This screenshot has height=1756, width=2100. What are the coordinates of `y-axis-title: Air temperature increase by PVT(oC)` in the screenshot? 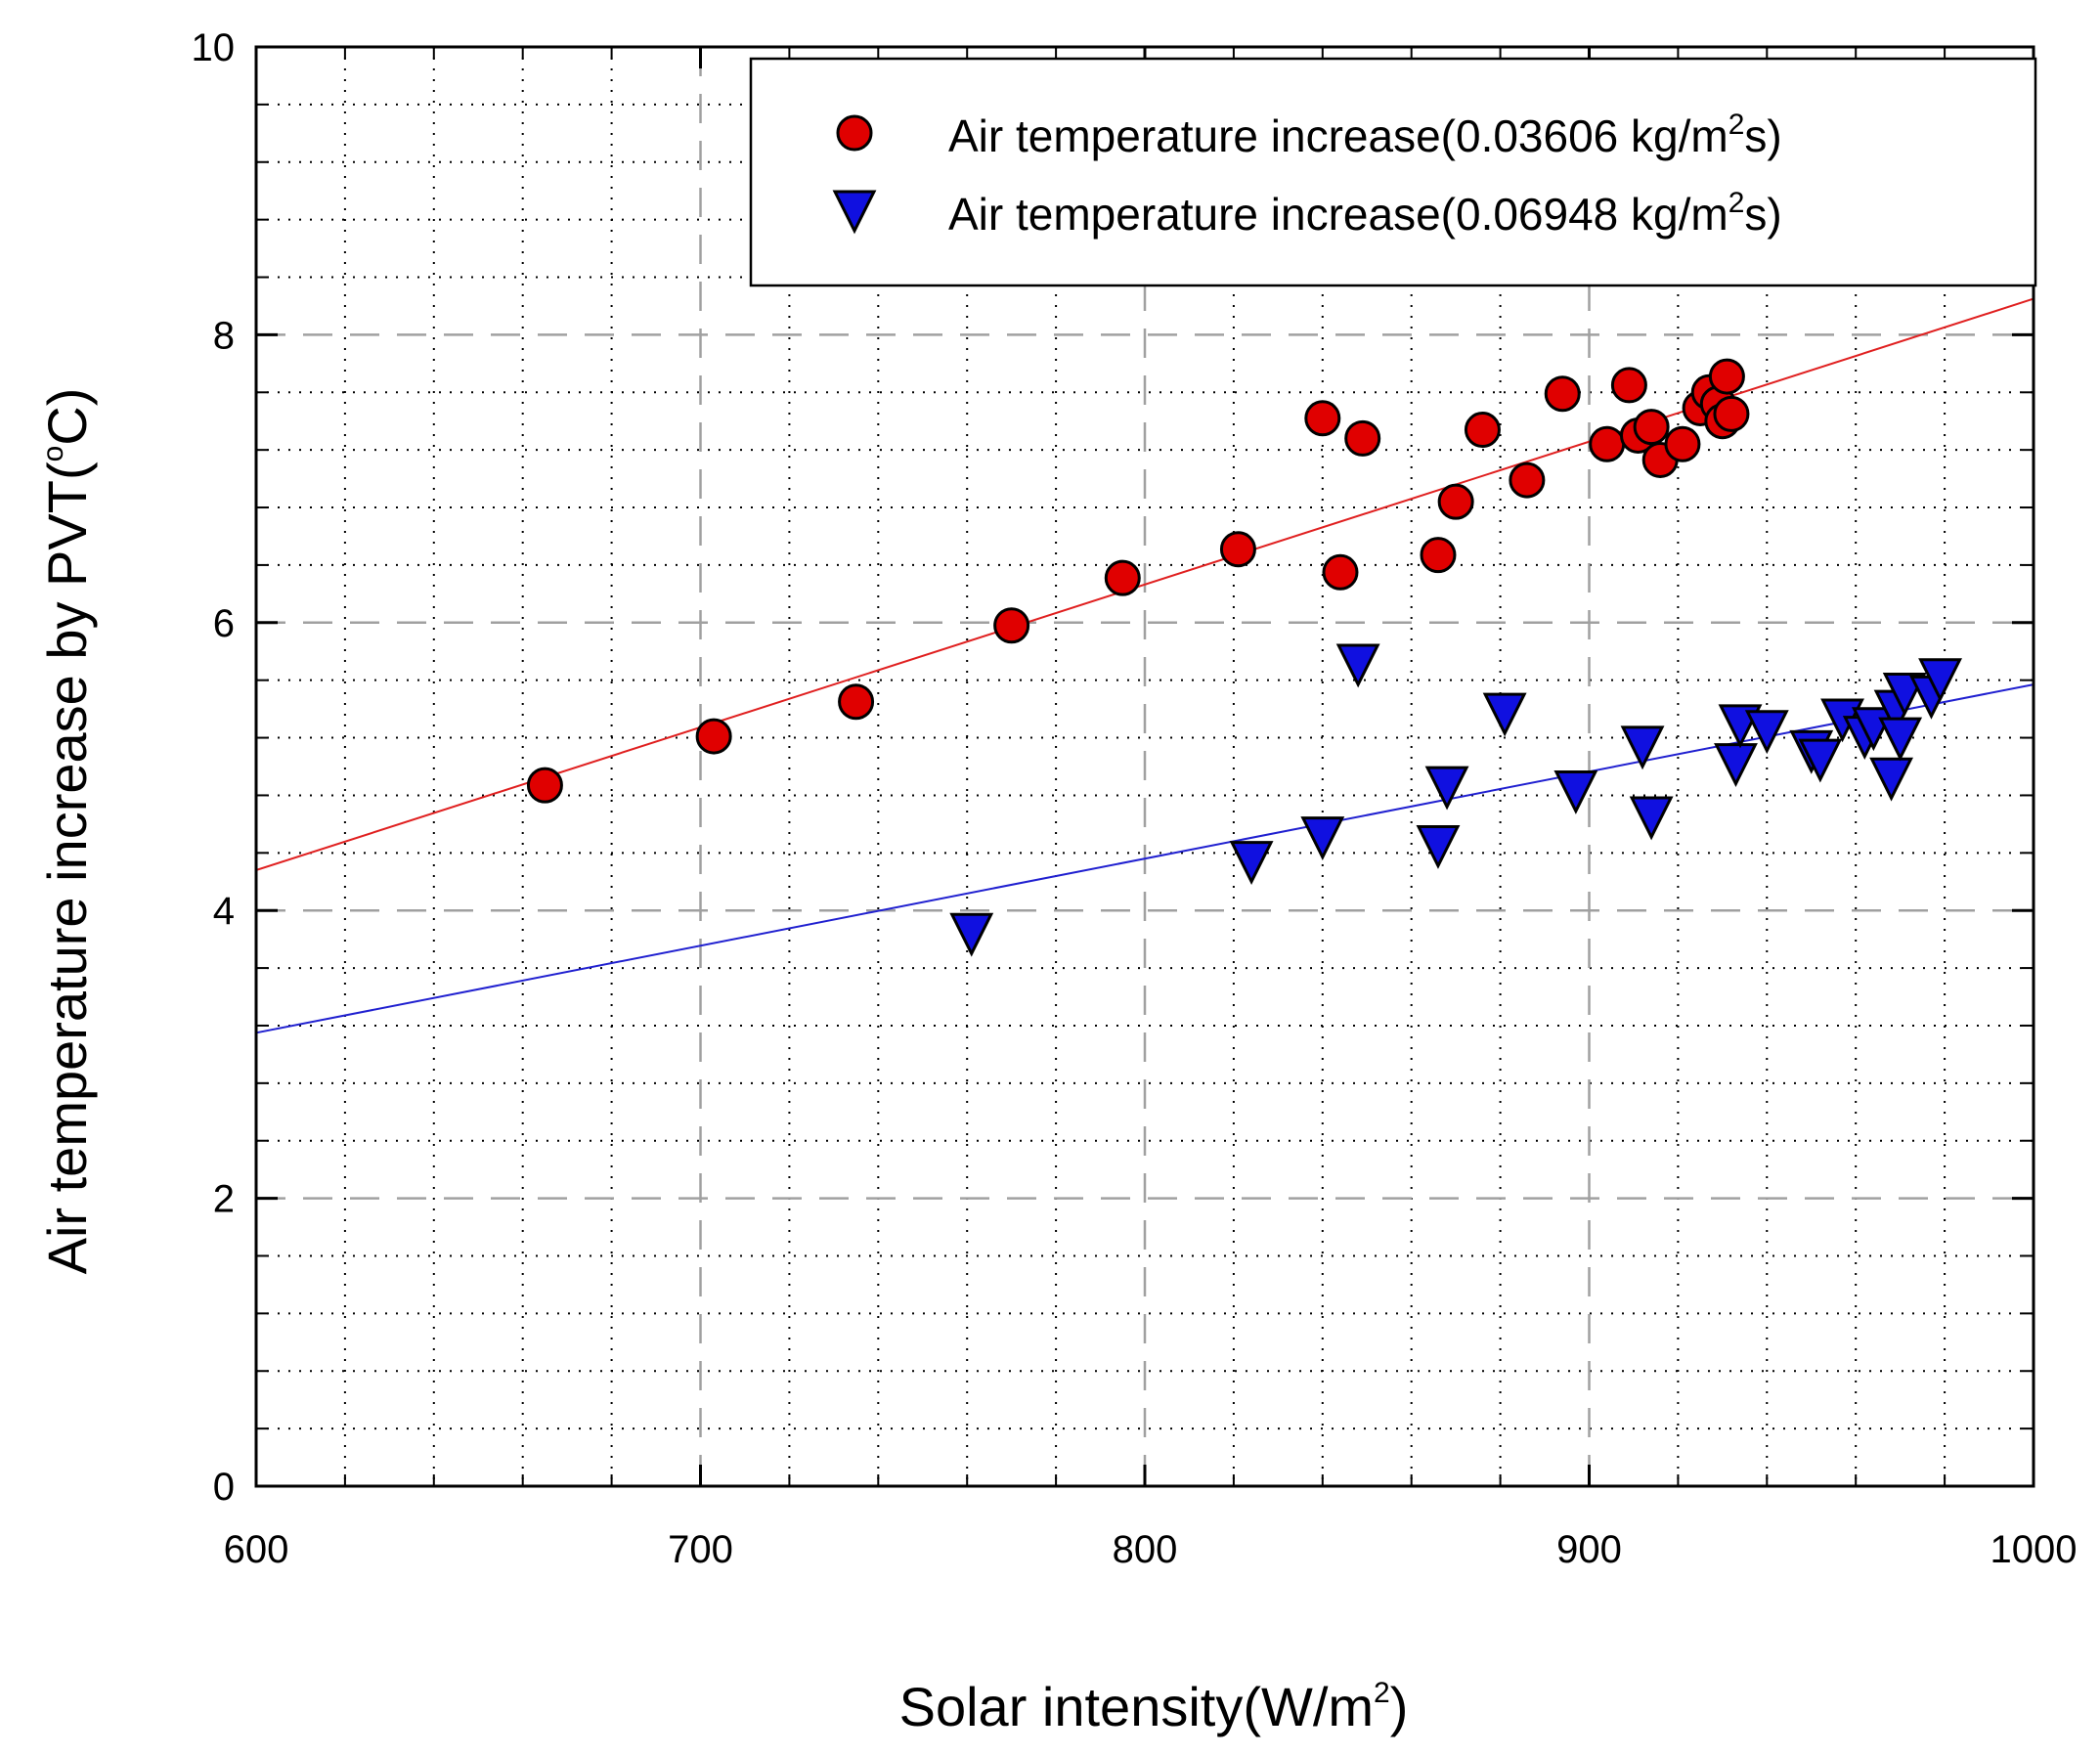 It's located at (67, 831).